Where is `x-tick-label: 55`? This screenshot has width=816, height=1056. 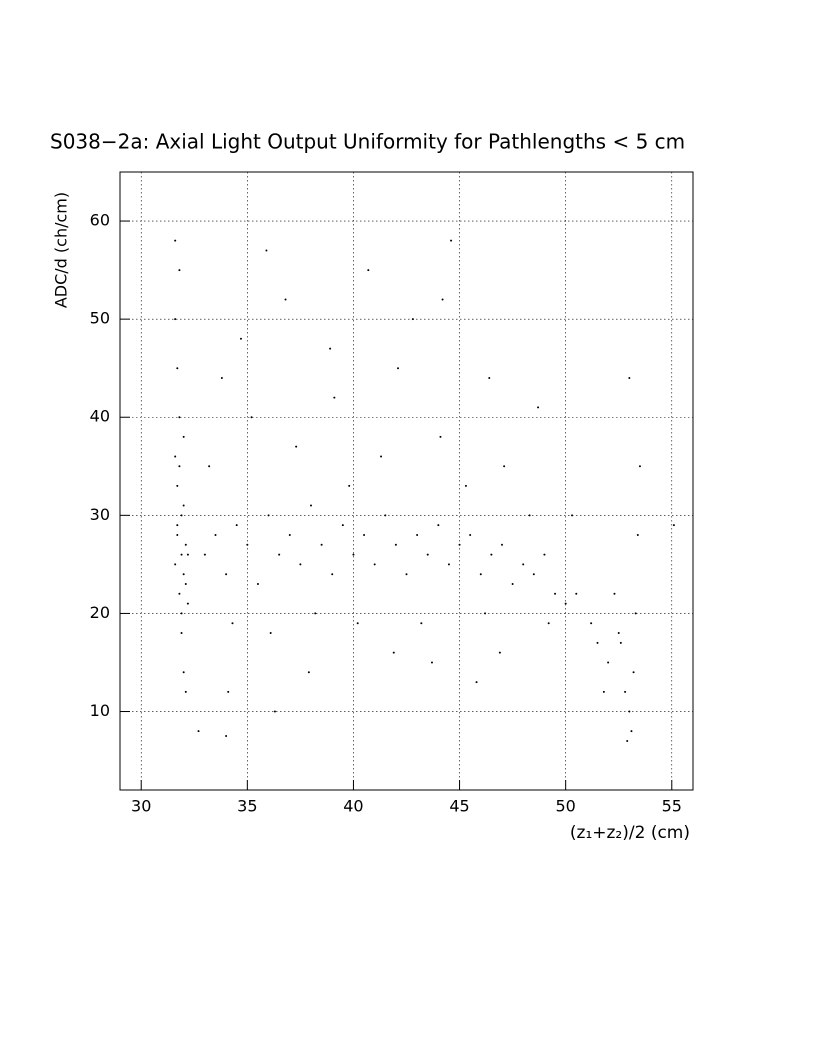
x-tick-label: 55 is located at coordinates (672, 806).